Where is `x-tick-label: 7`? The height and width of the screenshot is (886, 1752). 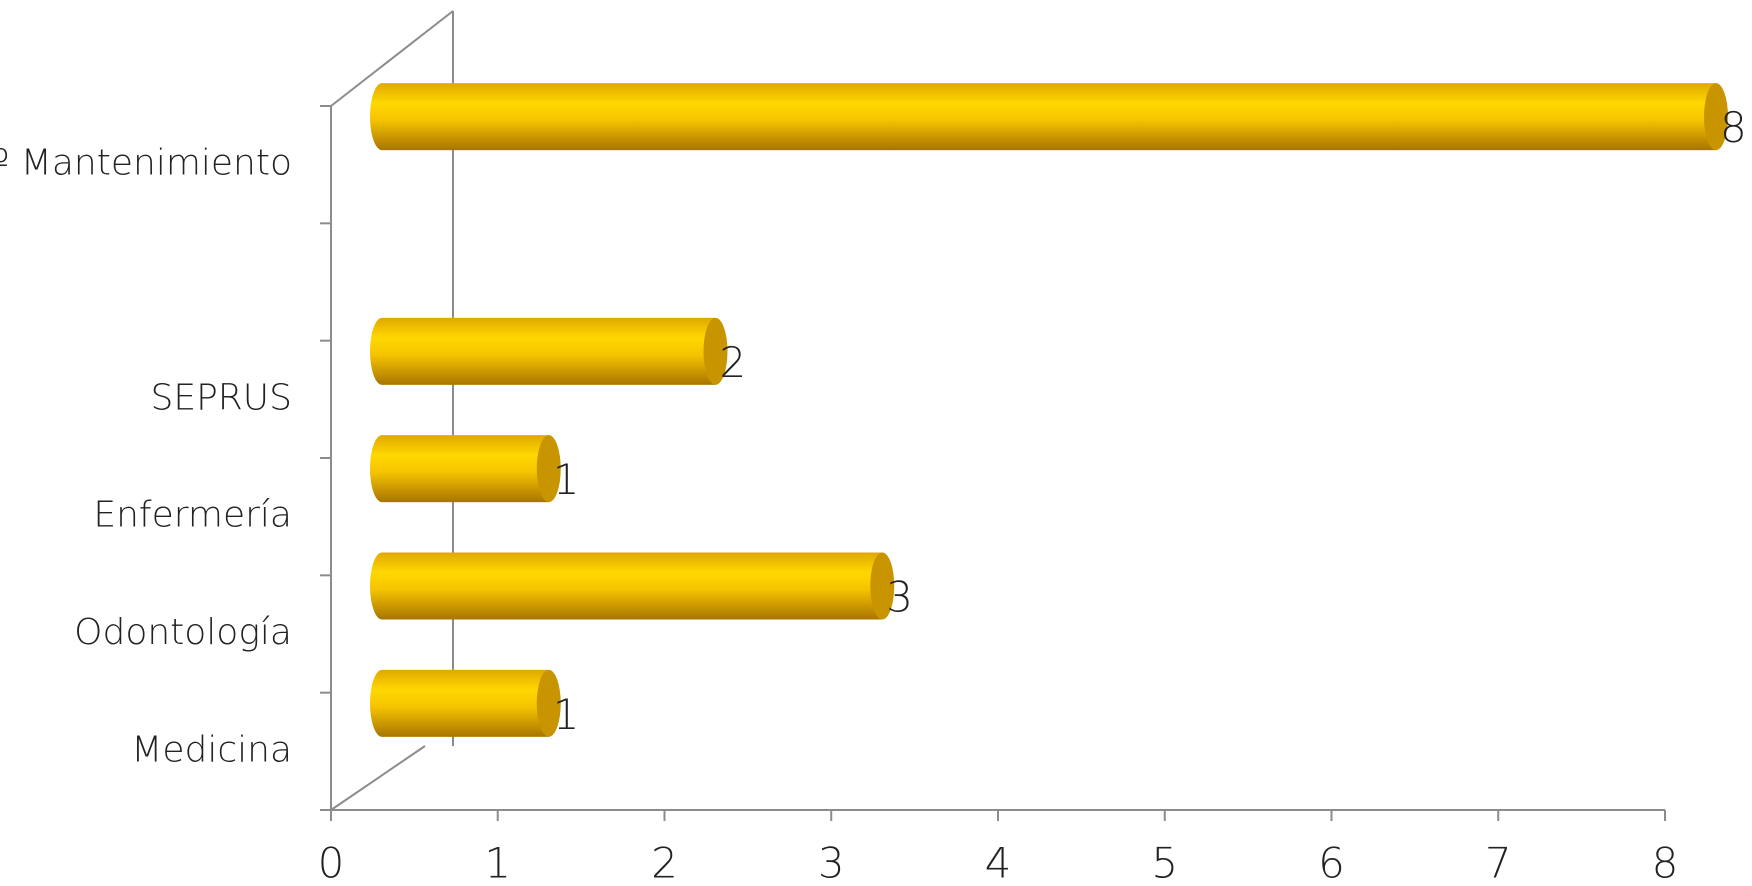 x-tick-label: 7 is located at coordinates (1498, 862).